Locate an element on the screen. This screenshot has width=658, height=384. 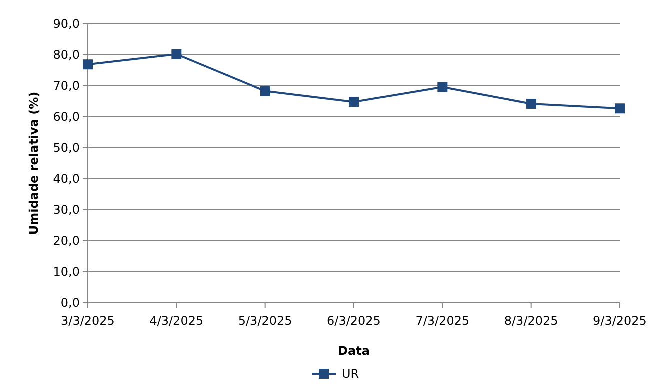
x-axis-title: Data is located at coordinates (354, 351).